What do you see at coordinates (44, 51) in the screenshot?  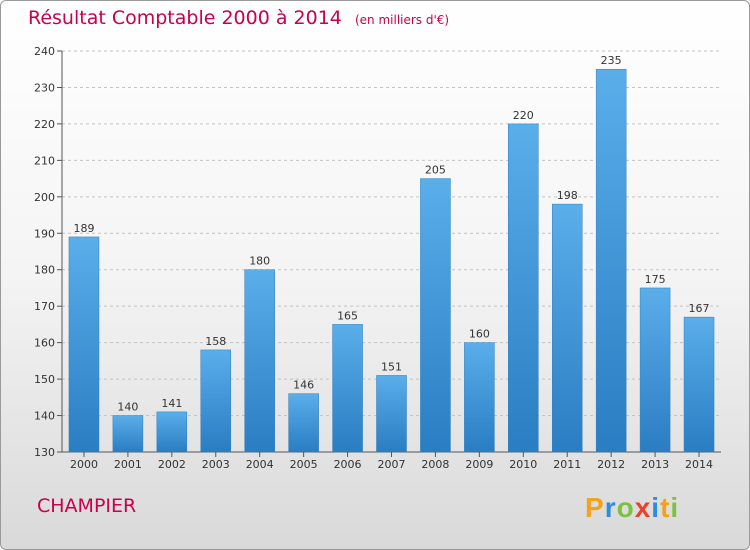 I see `y-tick-label: 240` at bounding box center [44, 51].